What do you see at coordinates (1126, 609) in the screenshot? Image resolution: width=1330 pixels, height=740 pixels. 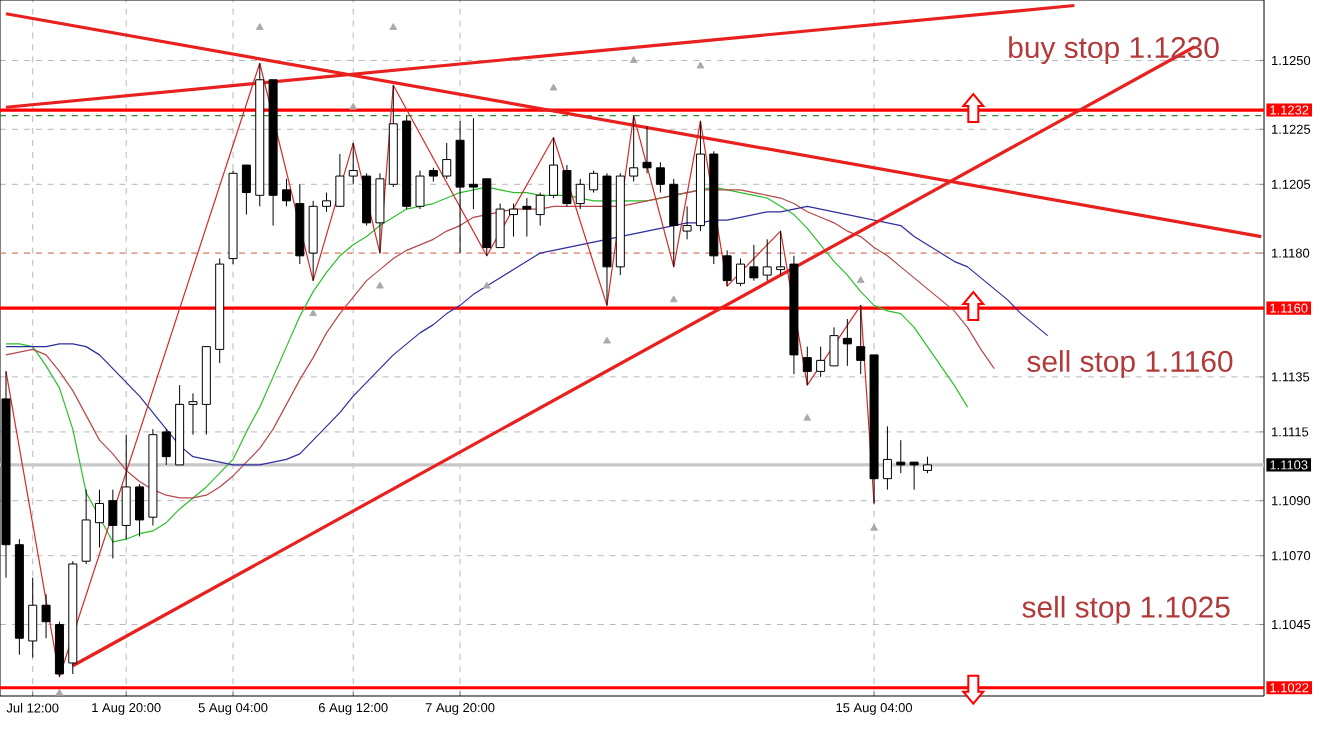 I see `annotation: sell stop 1.1025` at bounding box center [1126, 609].